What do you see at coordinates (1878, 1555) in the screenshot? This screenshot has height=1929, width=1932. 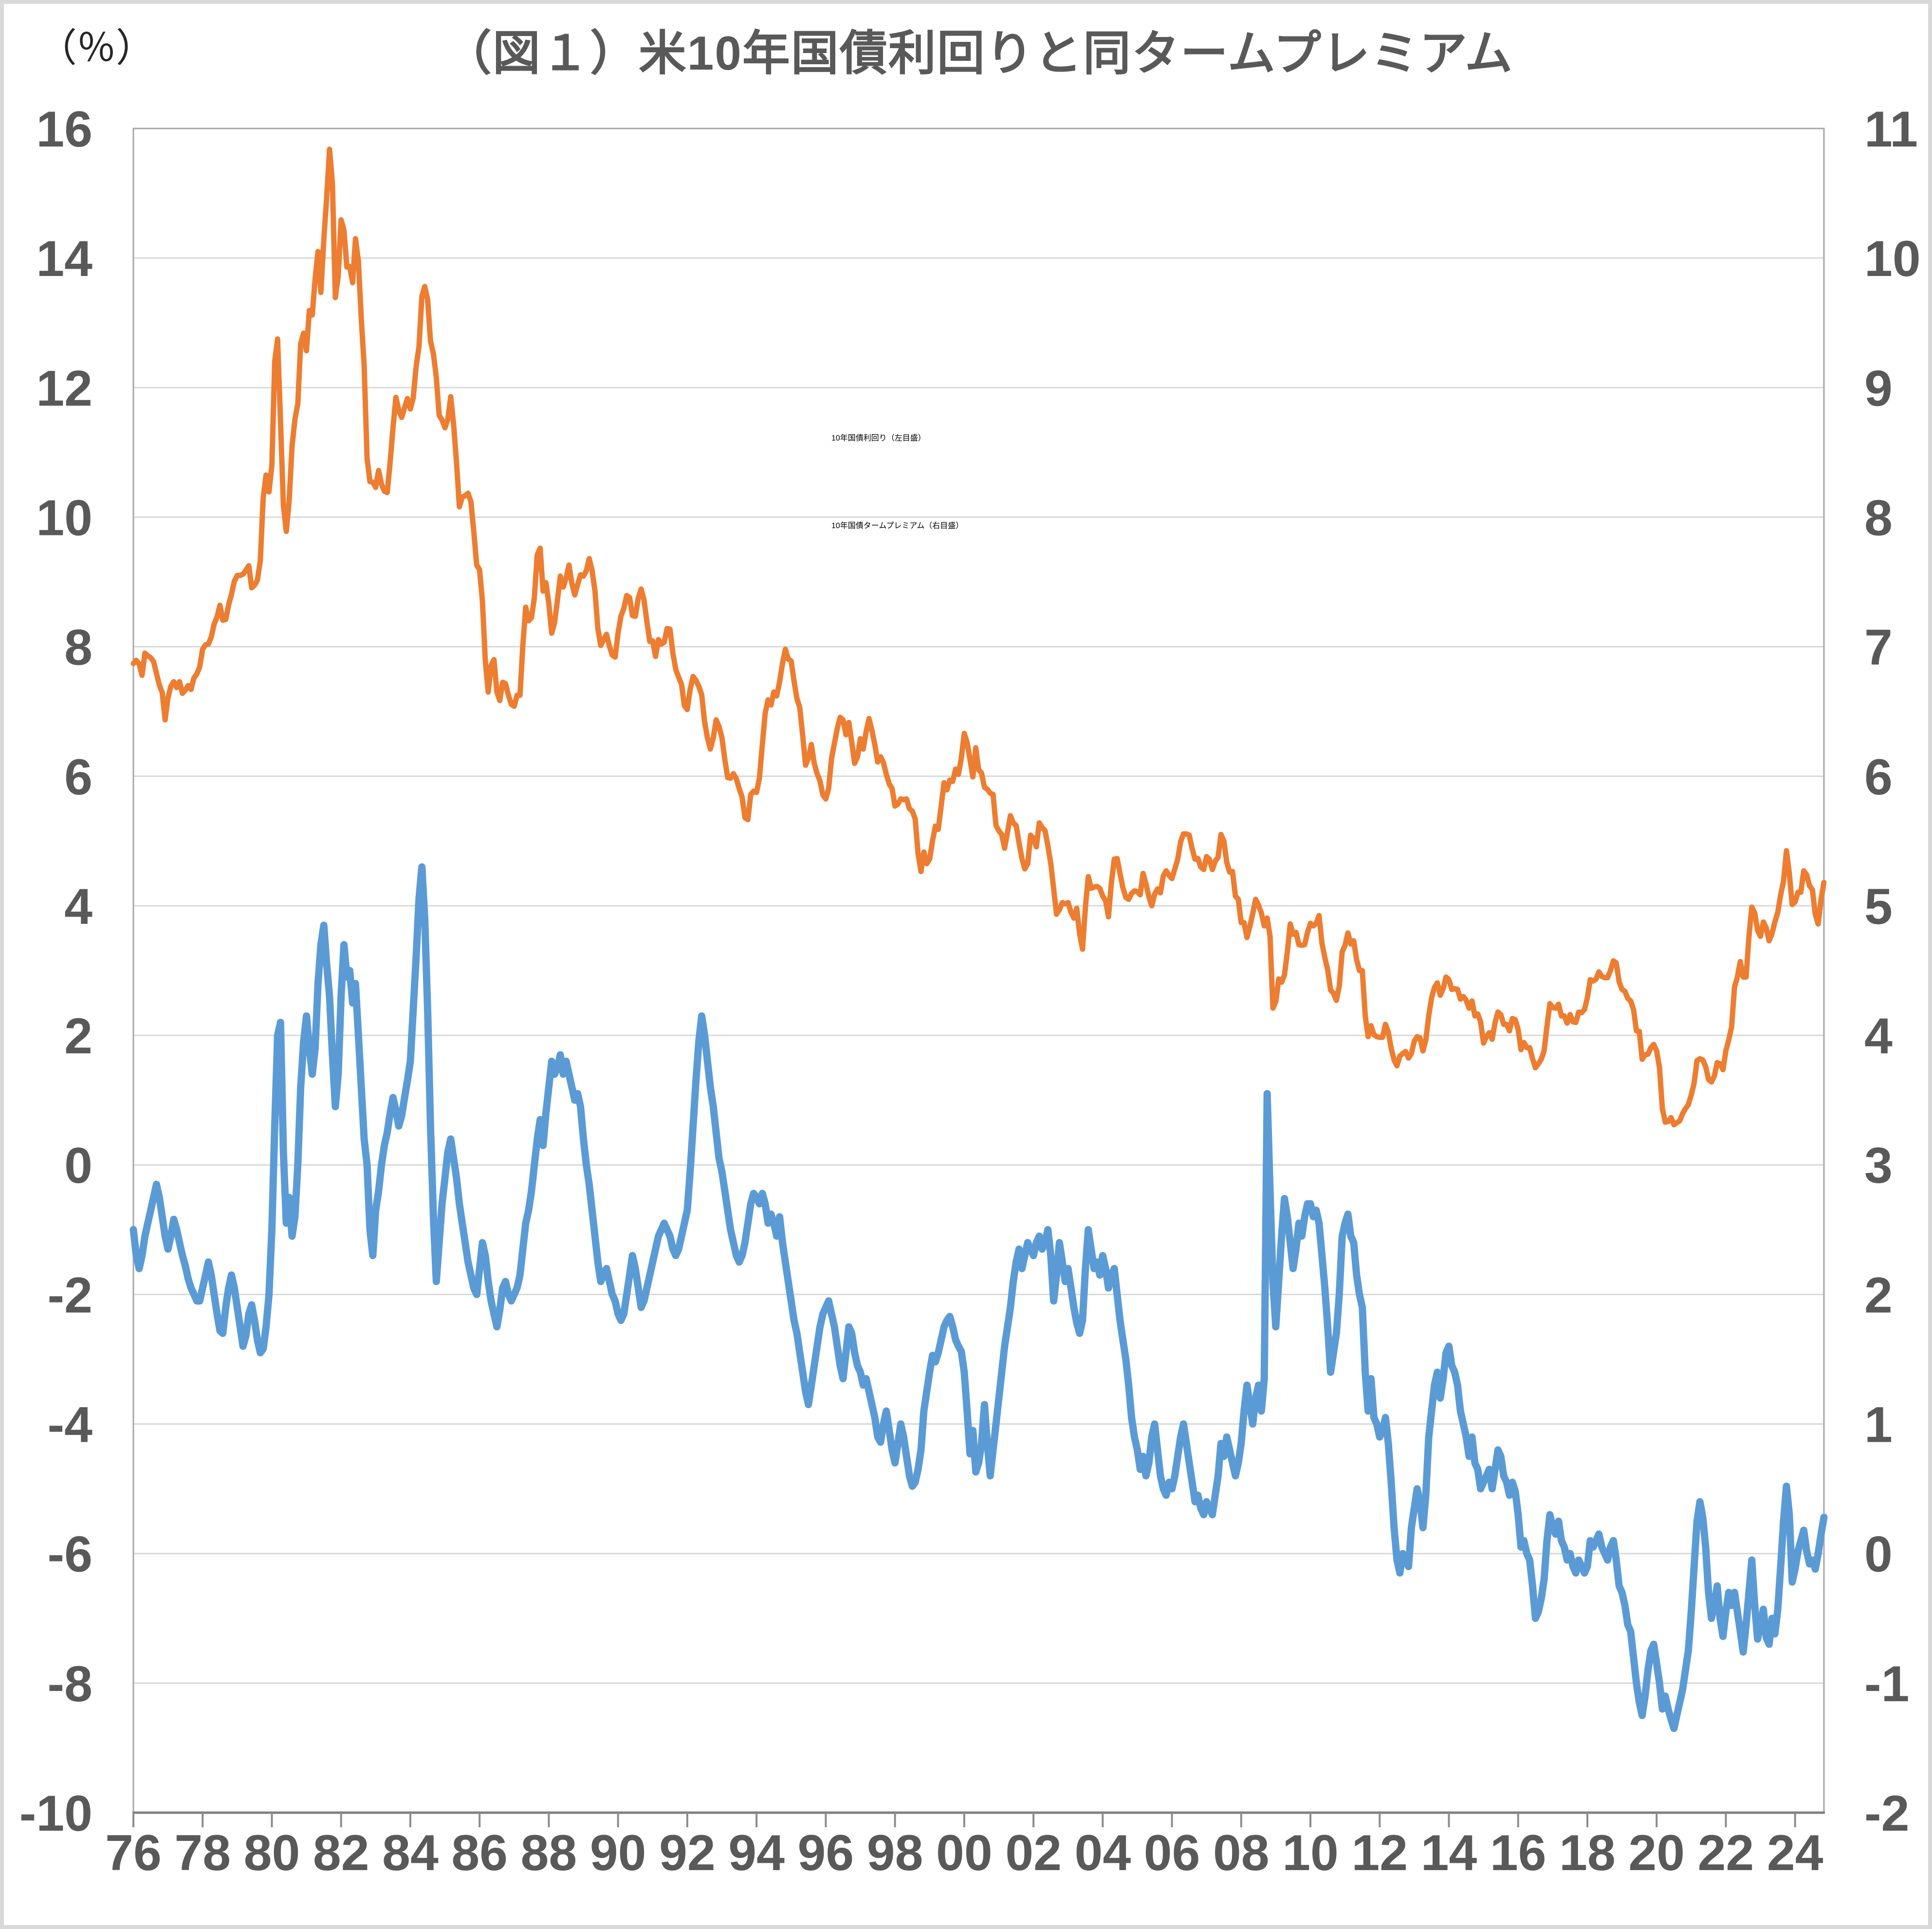 I see `y-axis-right-label: 0` at bounding box center [1878, 1555].